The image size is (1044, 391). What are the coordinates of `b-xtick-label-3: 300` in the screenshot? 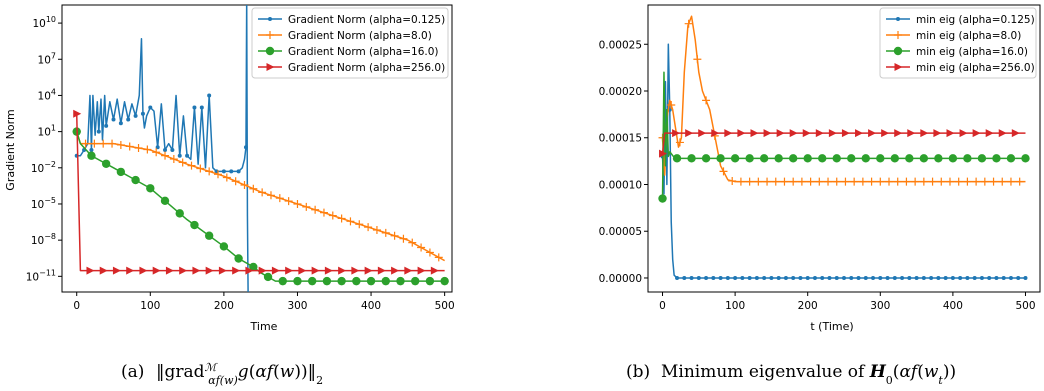 It's located at (880, 306).